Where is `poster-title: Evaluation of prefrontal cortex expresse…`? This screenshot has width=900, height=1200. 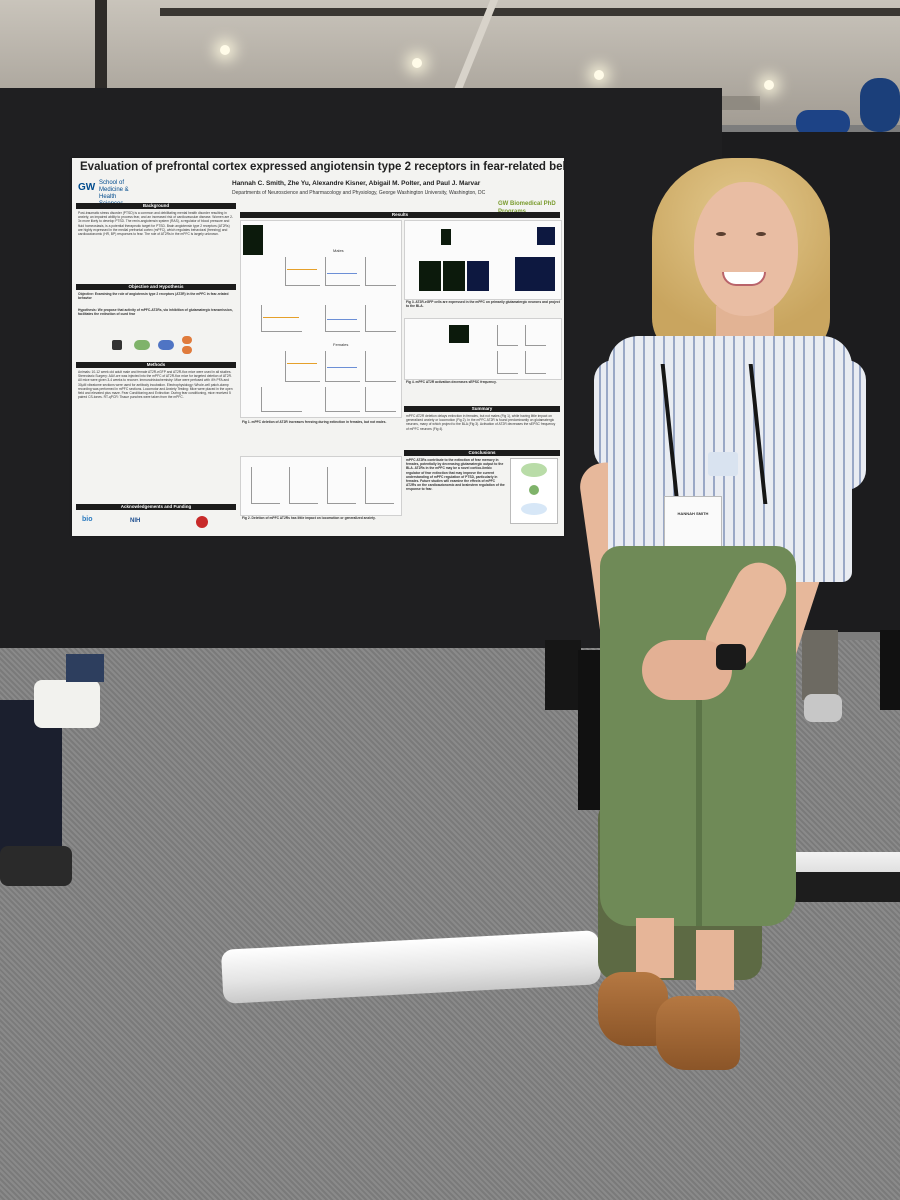 poster-title: Evaluation of prefrontal cortex expresse… is located at coordinates (322, 167).